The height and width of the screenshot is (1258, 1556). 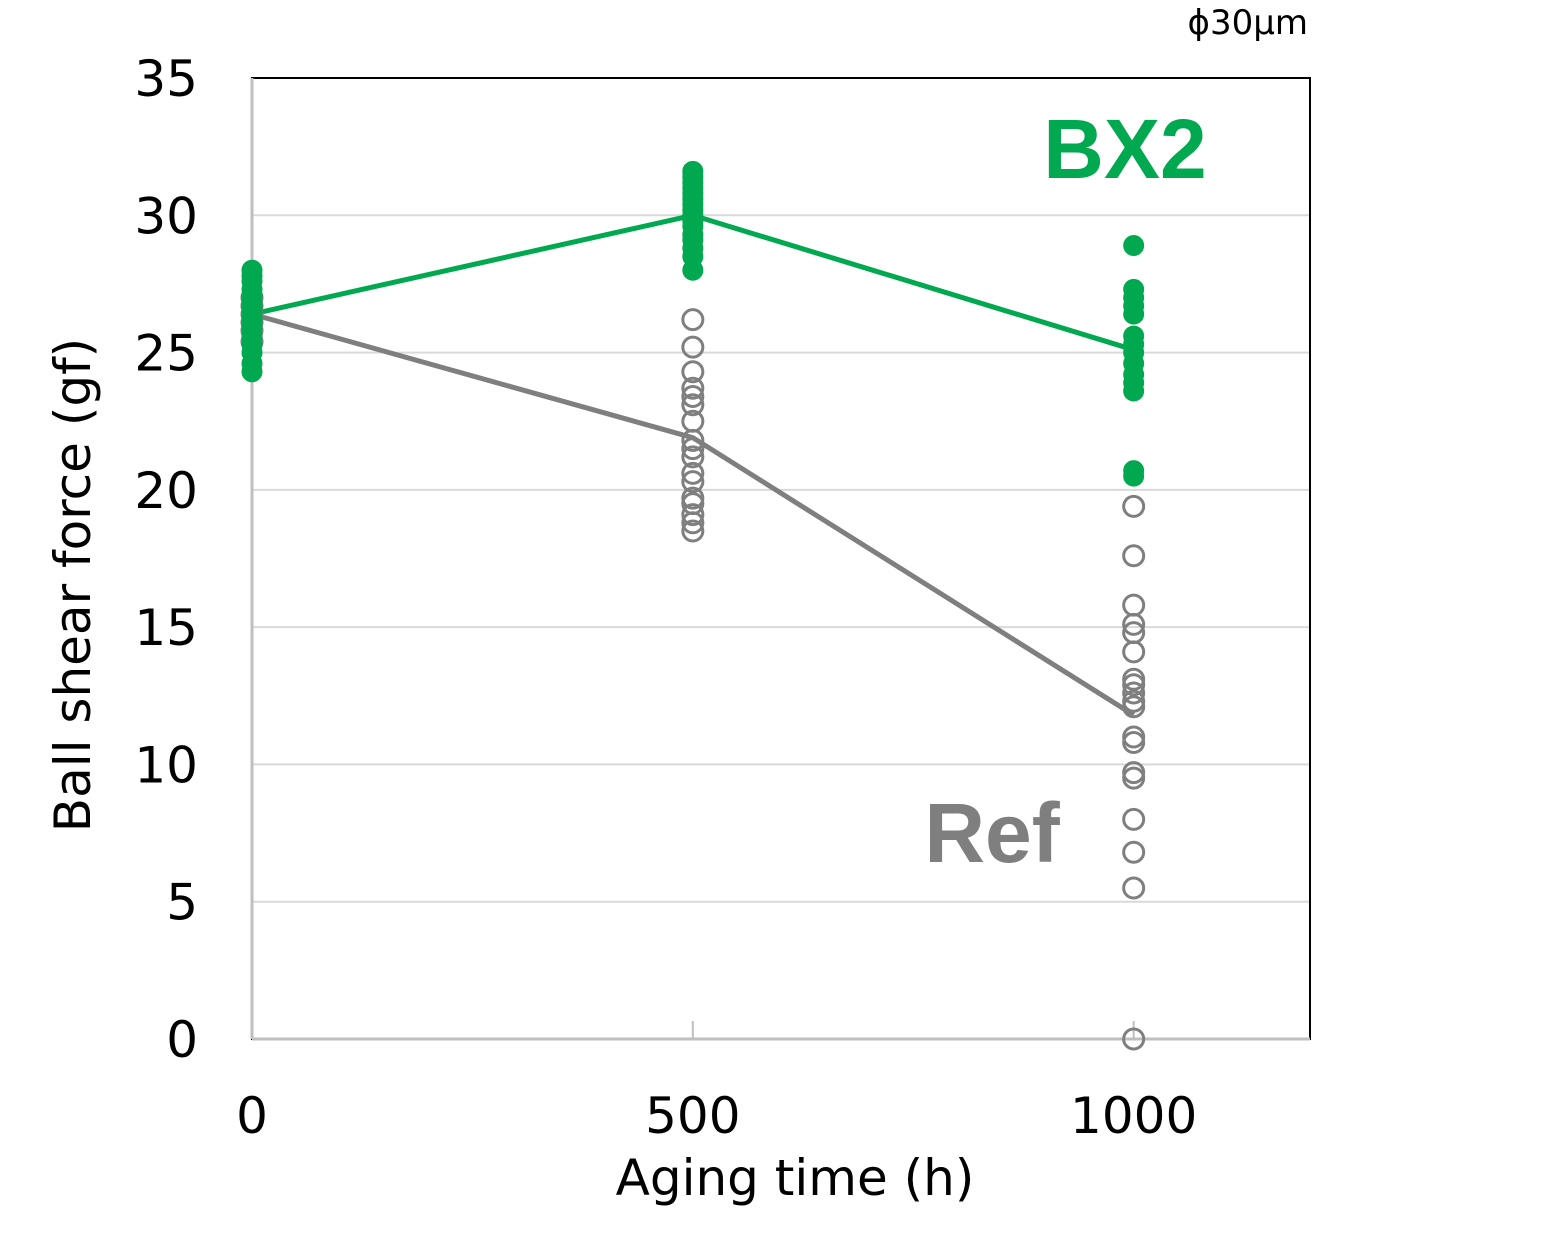 I want to click on x-axis-title: Aging time (h), so click(x=795, y=1178).